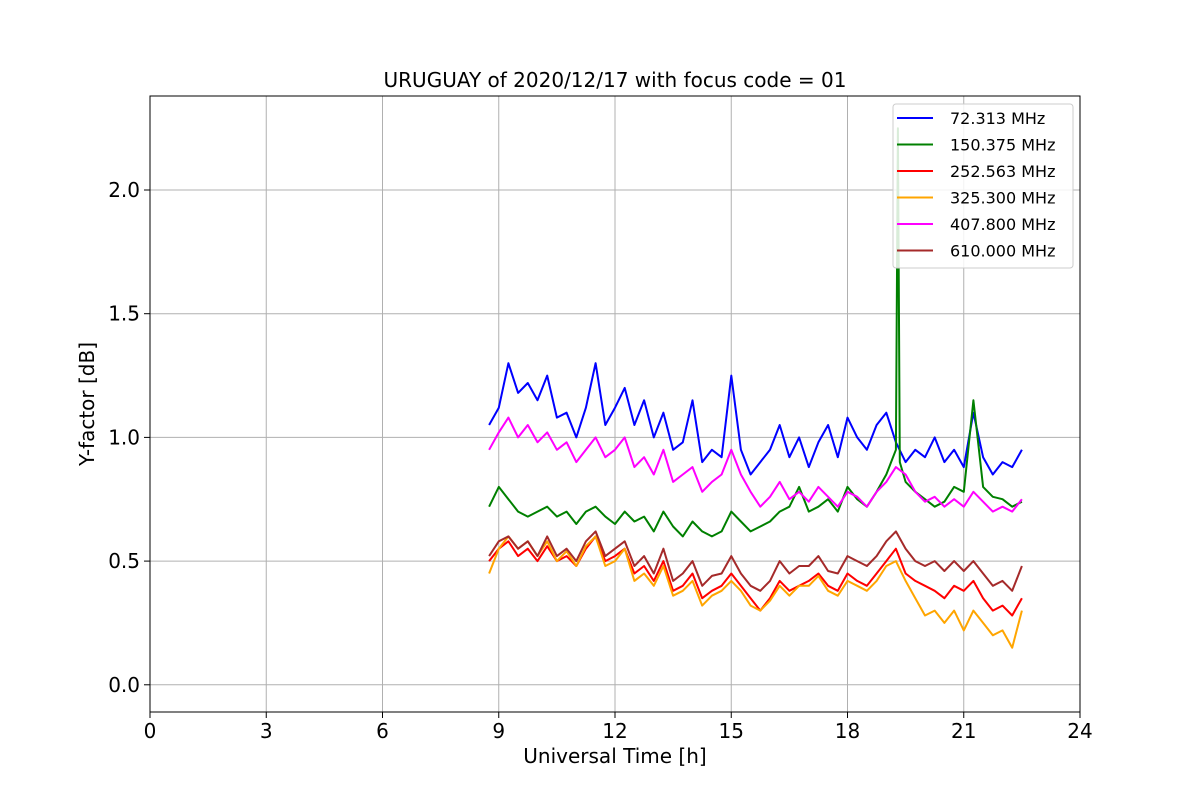 The image size is (1200, 800). I want to click on legend-label: 72.313 MHz, so click(997, 118).